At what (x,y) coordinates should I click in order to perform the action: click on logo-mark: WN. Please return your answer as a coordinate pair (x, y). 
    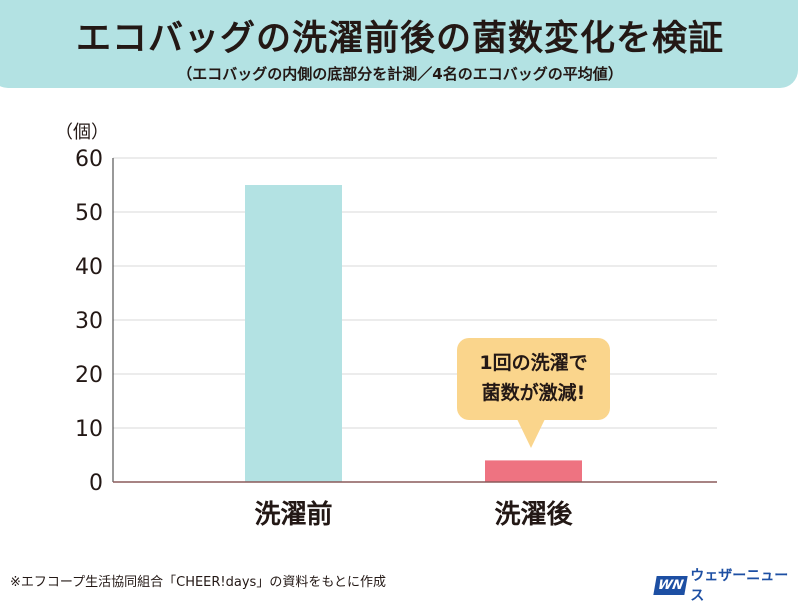
    Looking at the image, I should click on (670, 585).